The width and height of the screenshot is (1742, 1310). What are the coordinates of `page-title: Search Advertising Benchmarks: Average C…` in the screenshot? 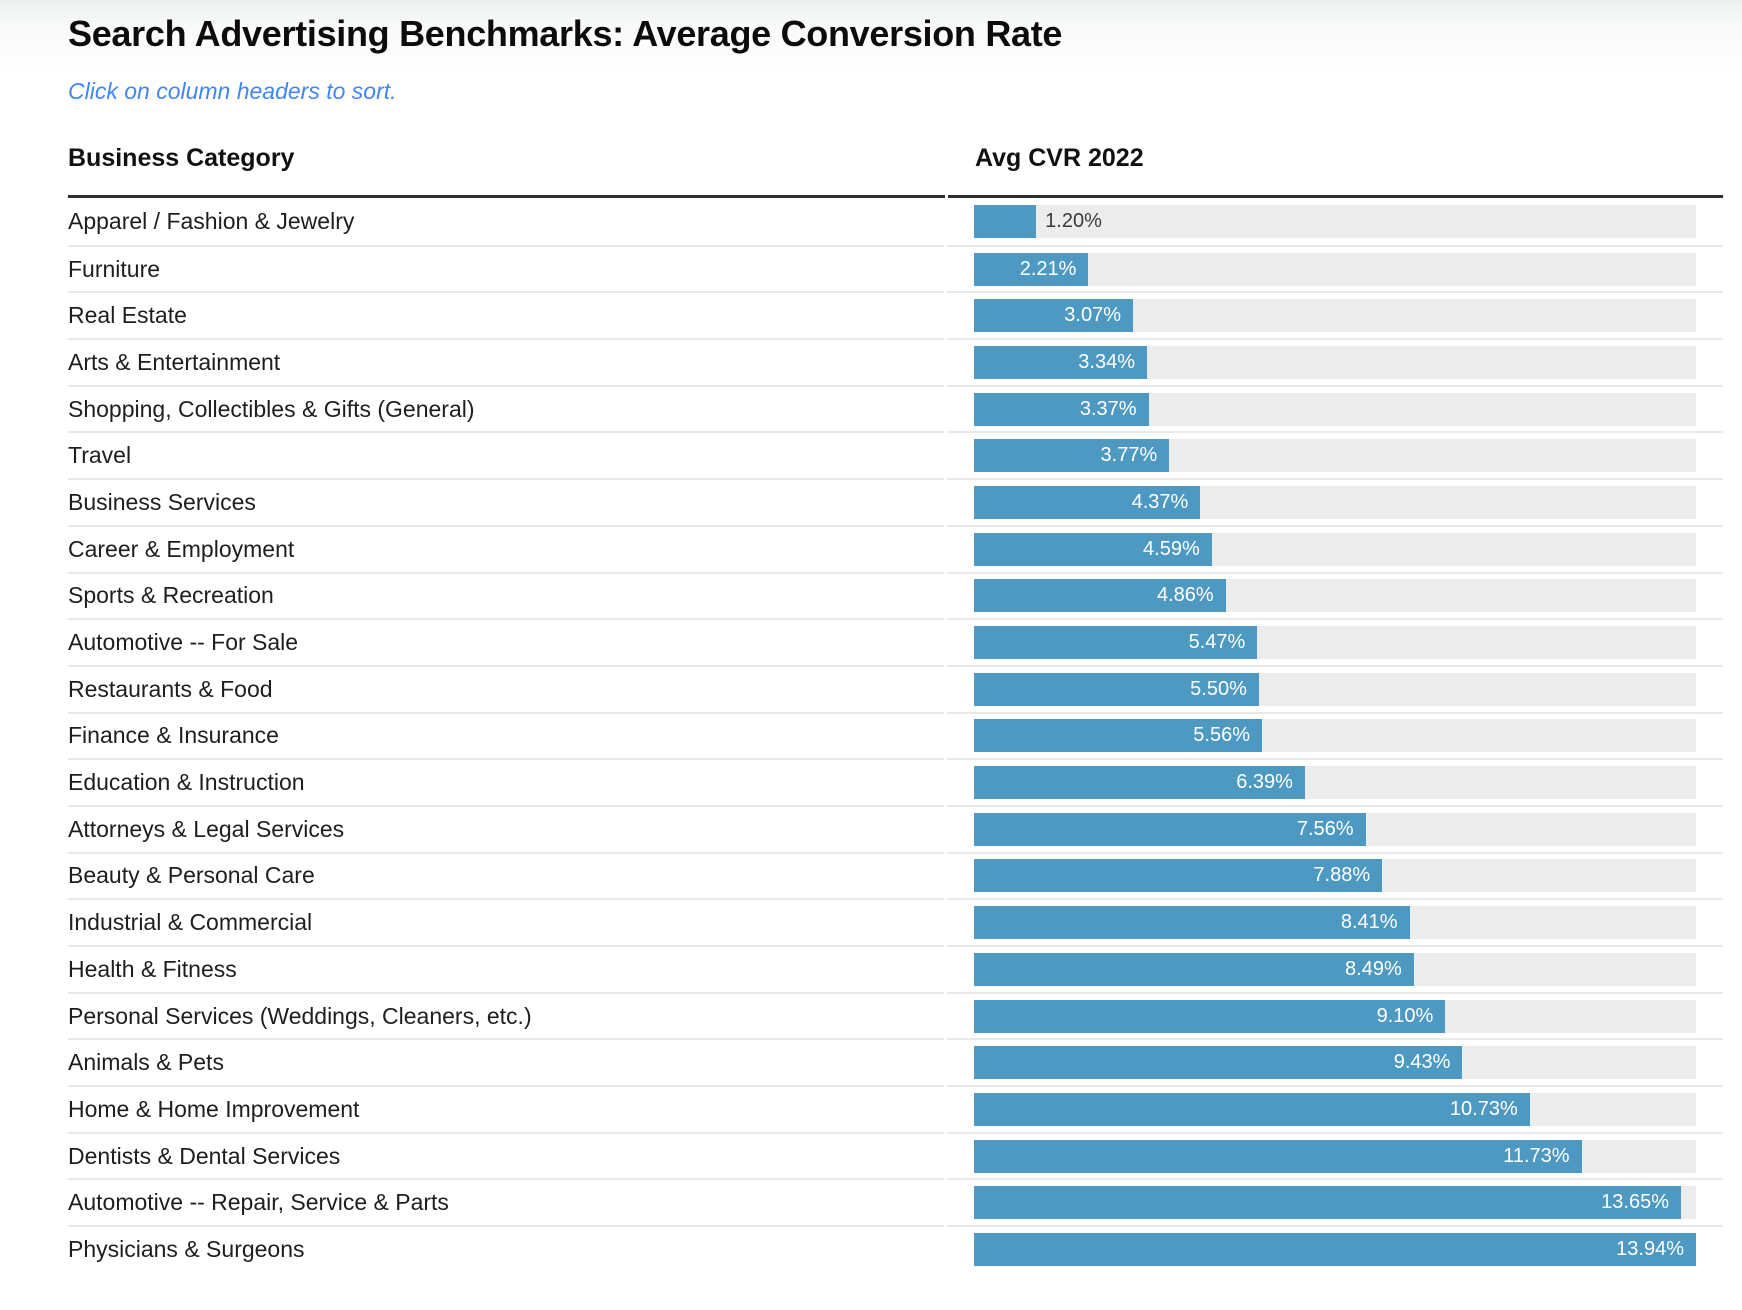 It's located at (565, 33).